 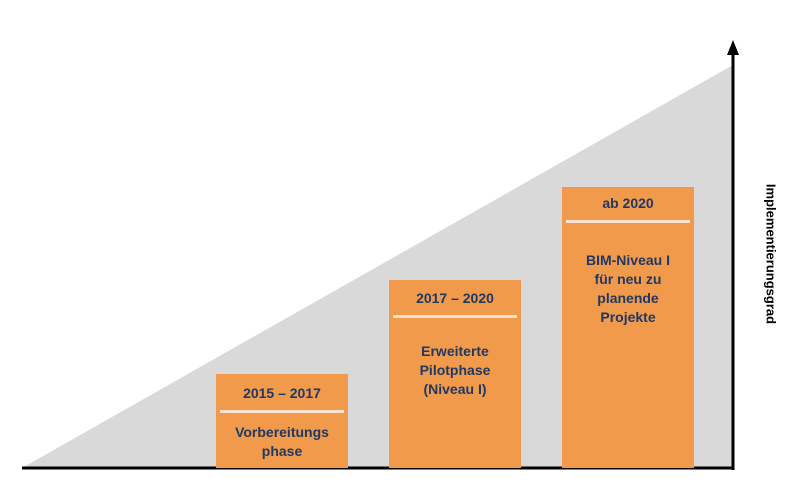 I want to click on phase-box-preparation: 2015 – 2017 Vorbereitungs phase, so click(x=282, y=421).